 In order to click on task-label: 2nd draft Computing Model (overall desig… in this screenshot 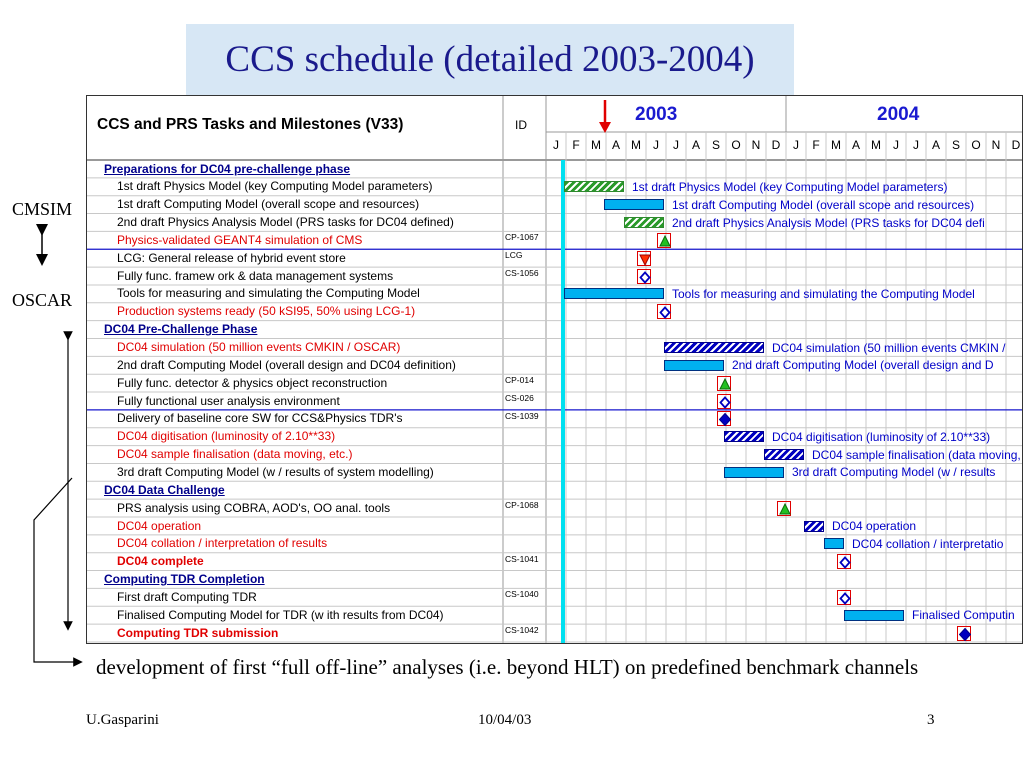, I will do `click(286, 364)`.